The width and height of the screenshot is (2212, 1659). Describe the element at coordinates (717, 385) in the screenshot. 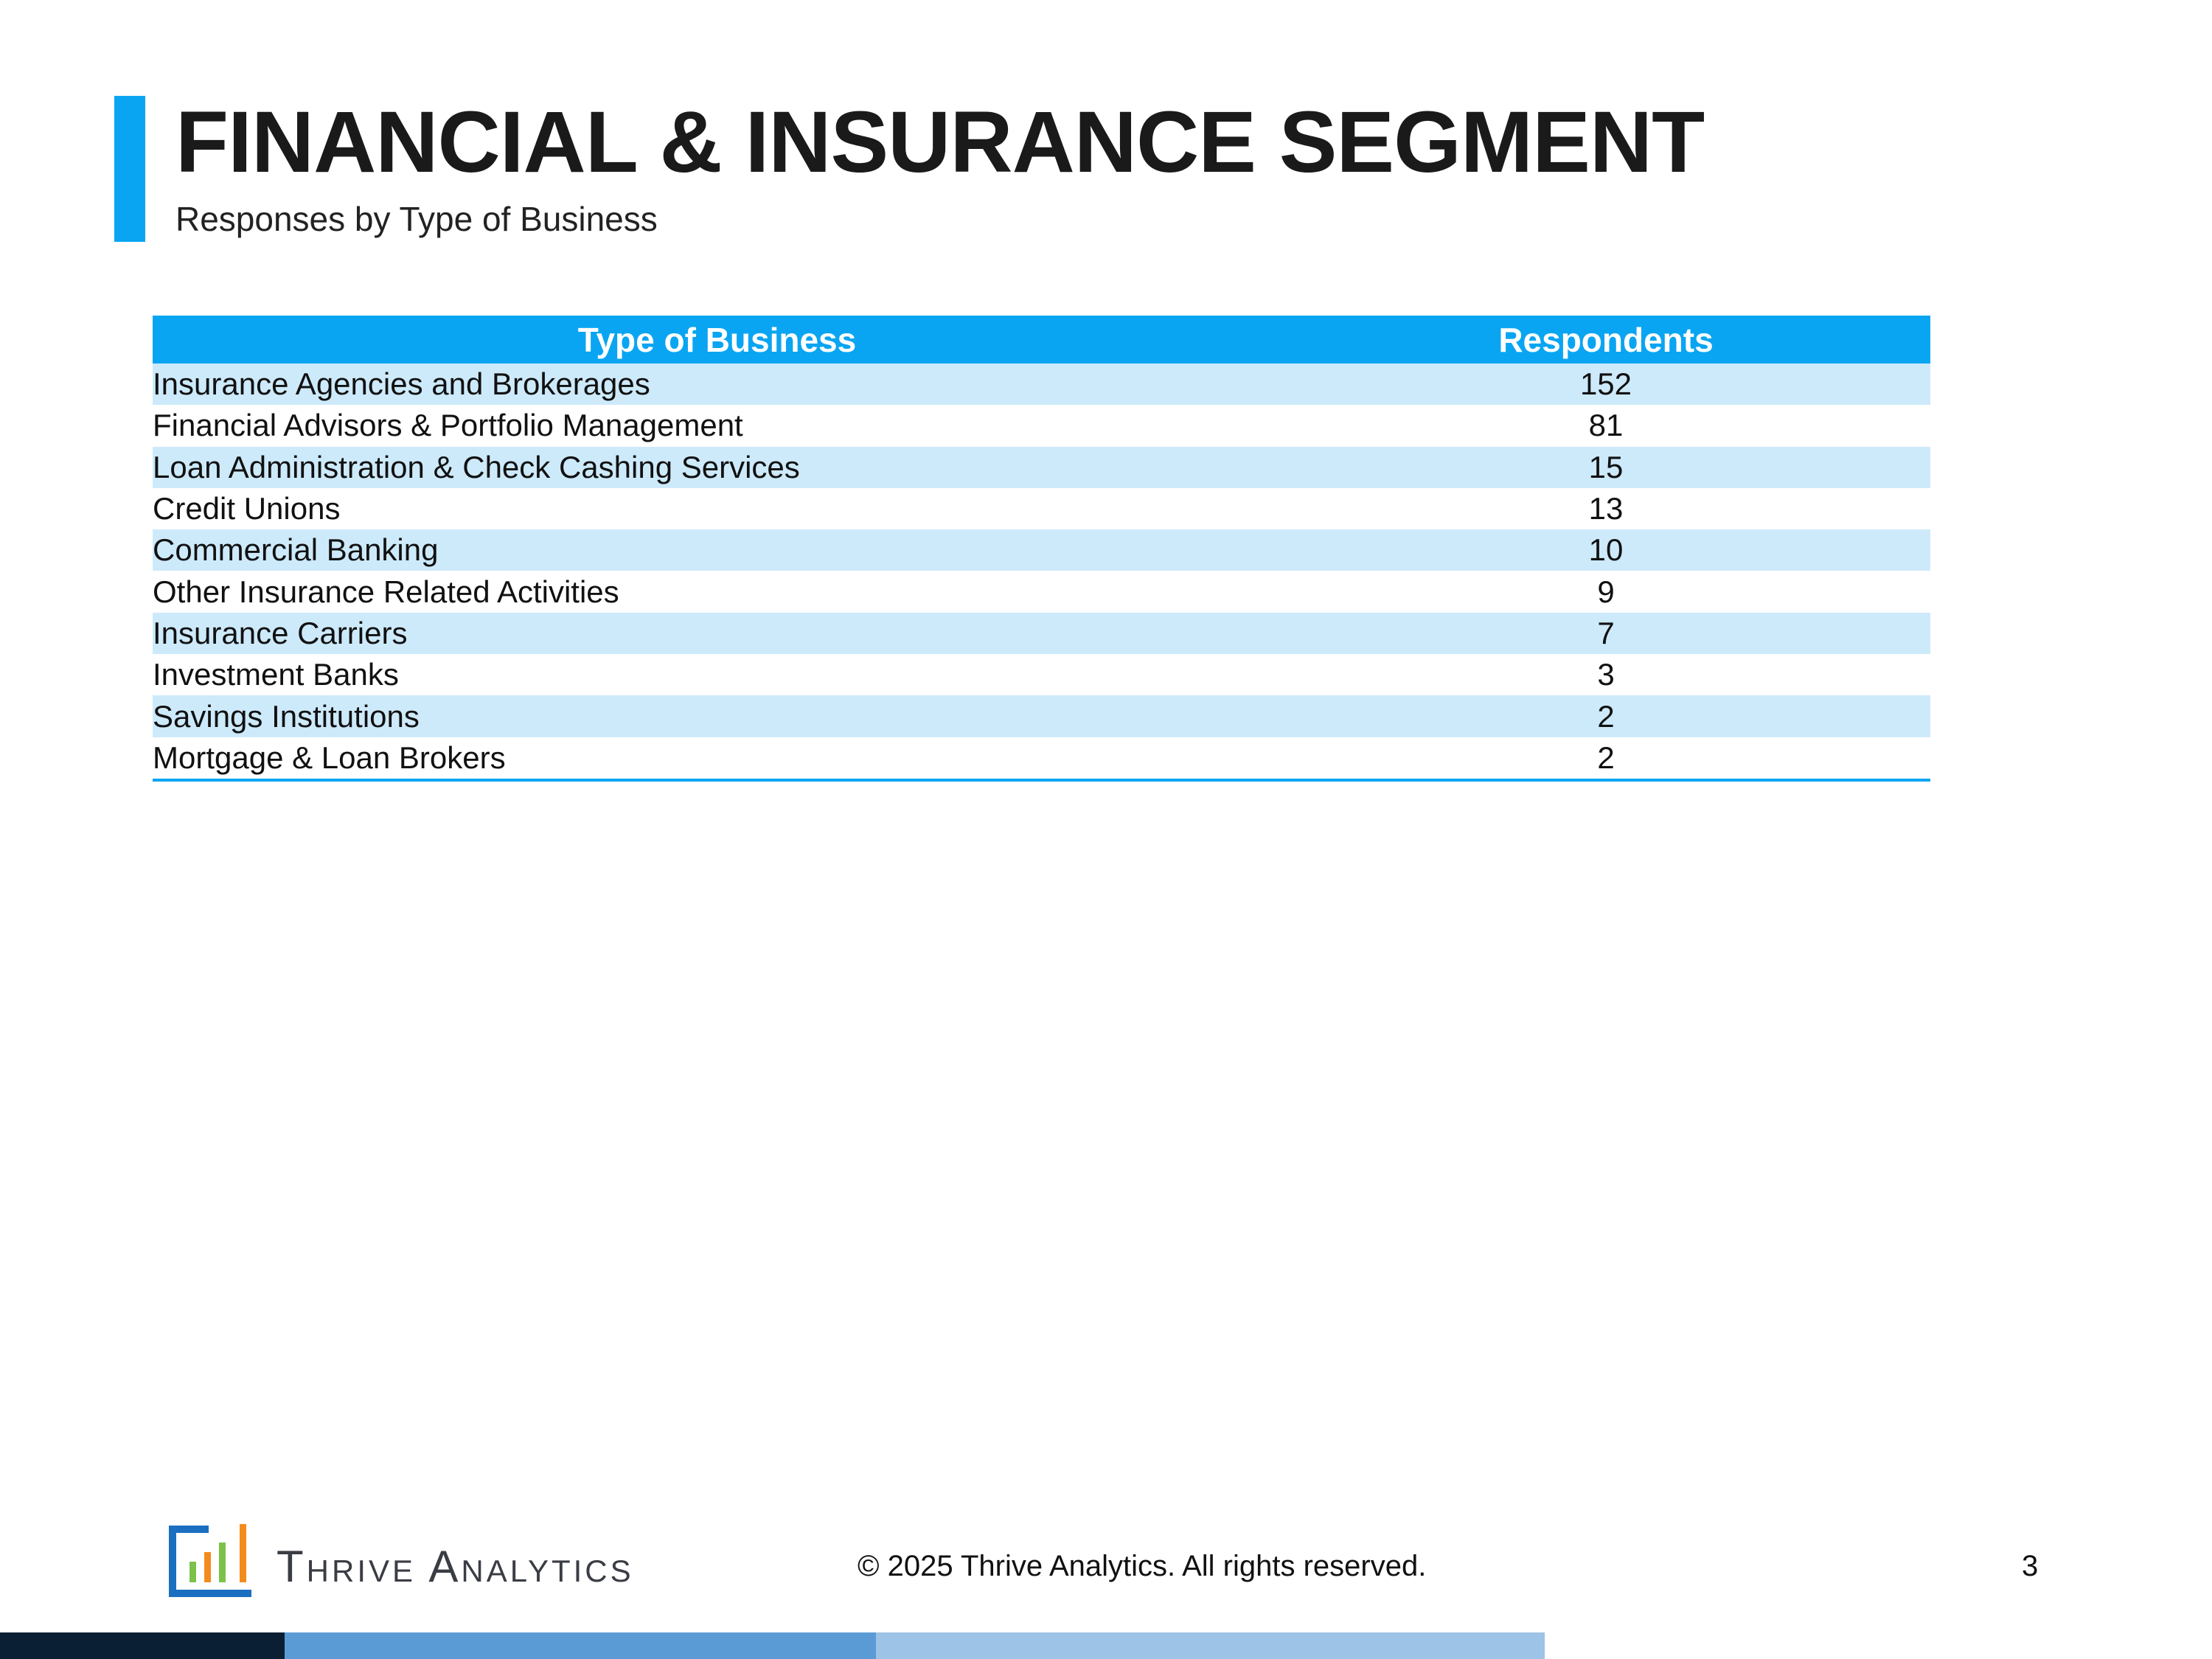

I see `business-type-cell: Insurance Agencies and Brokerages` at that location.